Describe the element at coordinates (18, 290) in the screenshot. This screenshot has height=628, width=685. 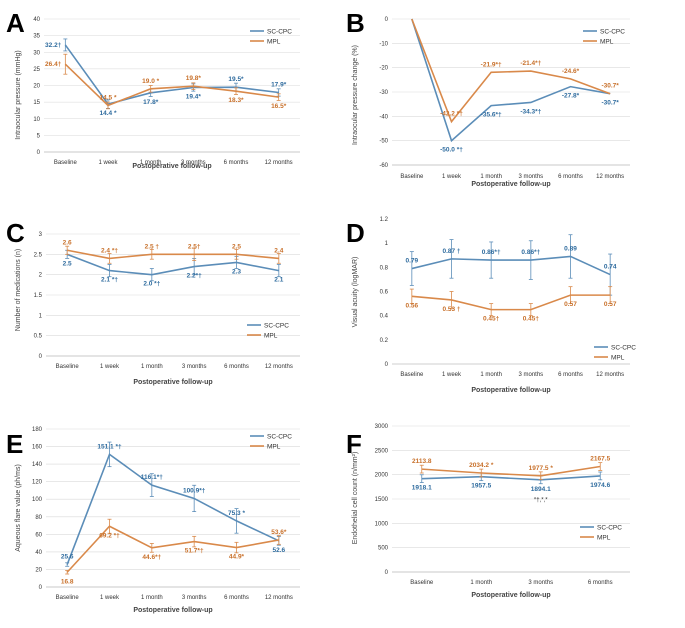
I see `y-axis-title: Number of medications (n)` at that location.